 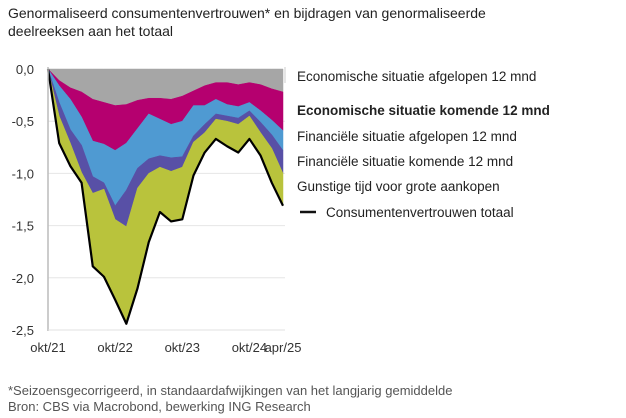 What do you see at coordinates (407, 136) in the screenshot?
I see `legend-label-3: Financiële situatie afgelopen 12 mnd` at bounding box center [407, 136].